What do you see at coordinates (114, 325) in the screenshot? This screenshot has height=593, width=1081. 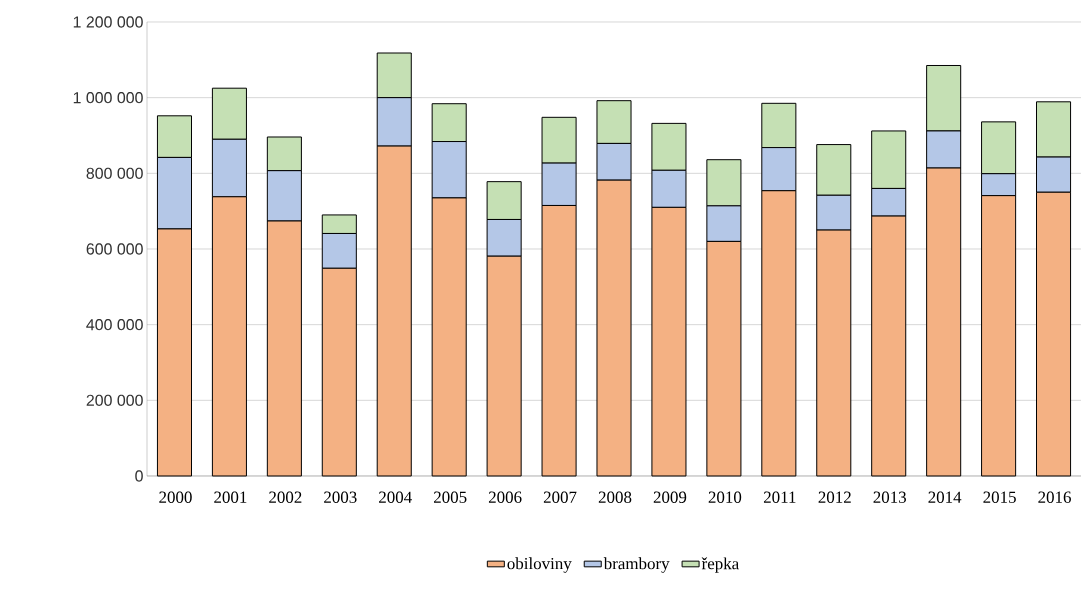 I see `y-tick-label: 400 000` at bounding box center [114, 325].